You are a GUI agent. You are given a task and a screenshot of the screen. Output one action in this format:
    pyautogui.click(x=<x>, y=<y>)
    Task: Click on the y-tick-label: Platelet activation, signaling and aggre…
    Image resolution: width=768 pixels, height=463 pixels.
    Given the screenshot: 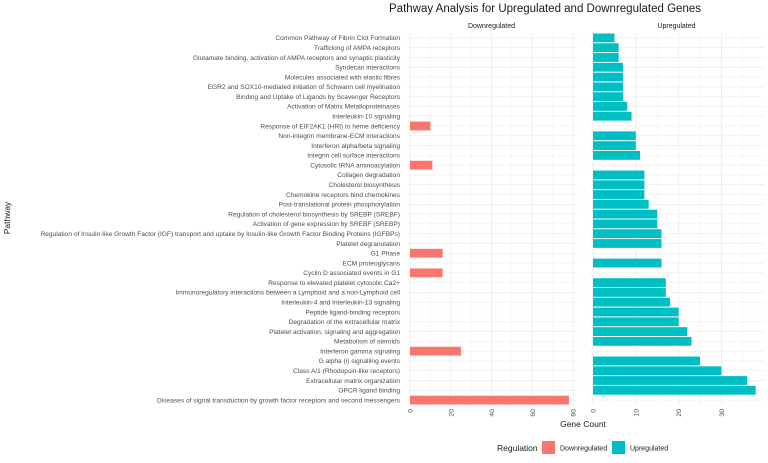 What is the action you would take?
    pyautogui.click(x=334, y=332)
    